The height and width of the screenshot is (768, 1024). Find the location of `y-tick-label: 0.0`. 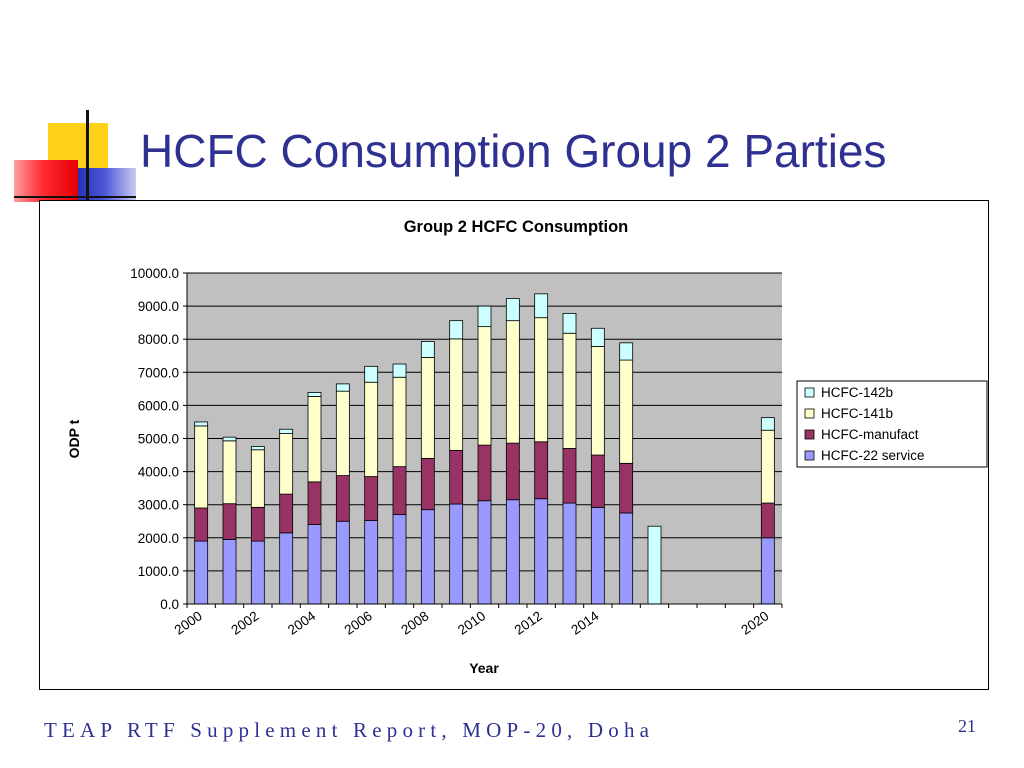

y-tick-label: 0.0 is located at coordinates (169, 604).